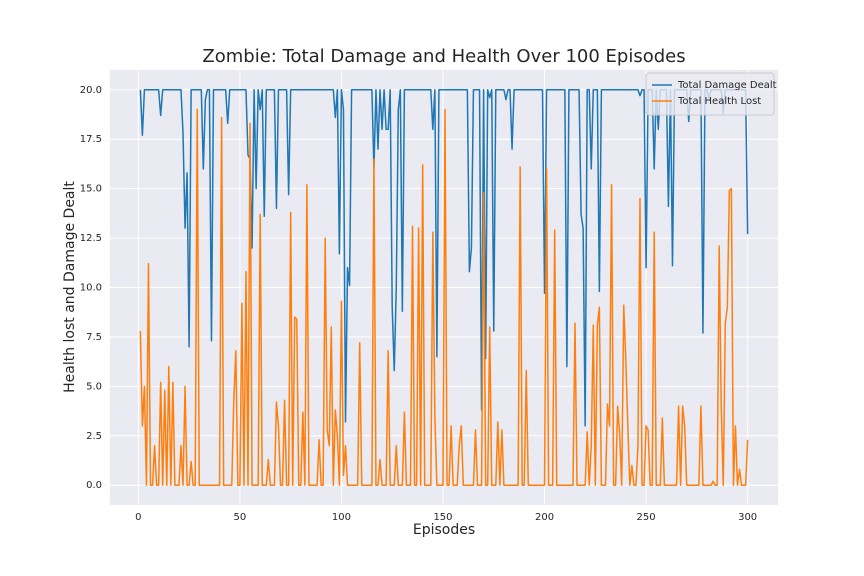 Image resolution: width=864 pixels, height=576 pixels. What do you see at coordinates (138, 517) in the screenshot?
I see `x-tick-label: 0` at bounding box center [138, 517].